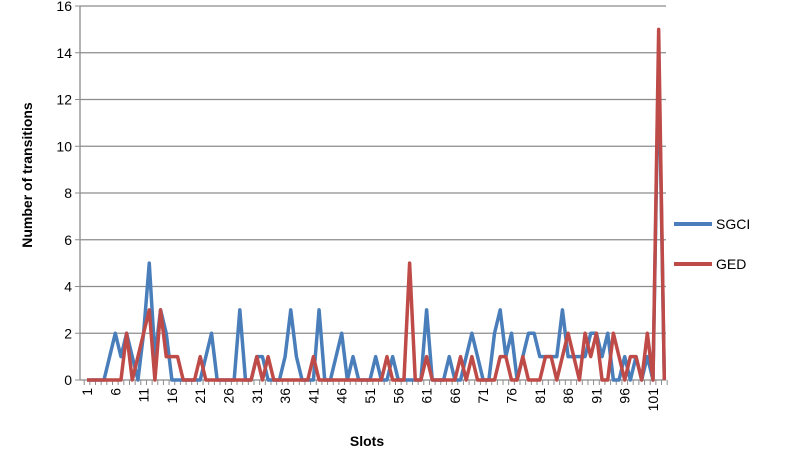  Describe the element at coordinates (64, 100) in the screenshot. I see `y-tick-label: 12` at that location.